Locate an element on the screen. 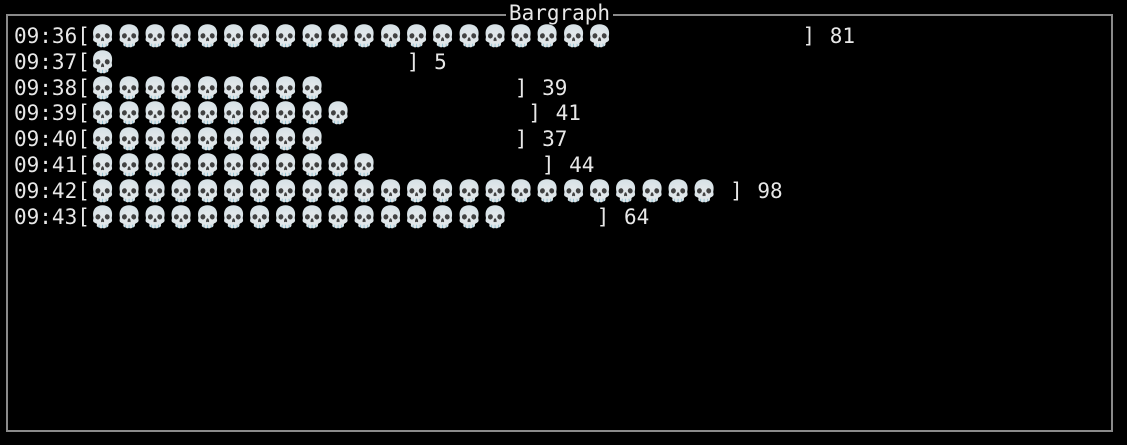 This screenshot has width=1127, height=445. bar-row: 09:36[💀💀💀💀💀💀💀💀💀💀💀💀💀💀💀💀💀💀💀💀 ] 81 is located at coordinates (561, 37).